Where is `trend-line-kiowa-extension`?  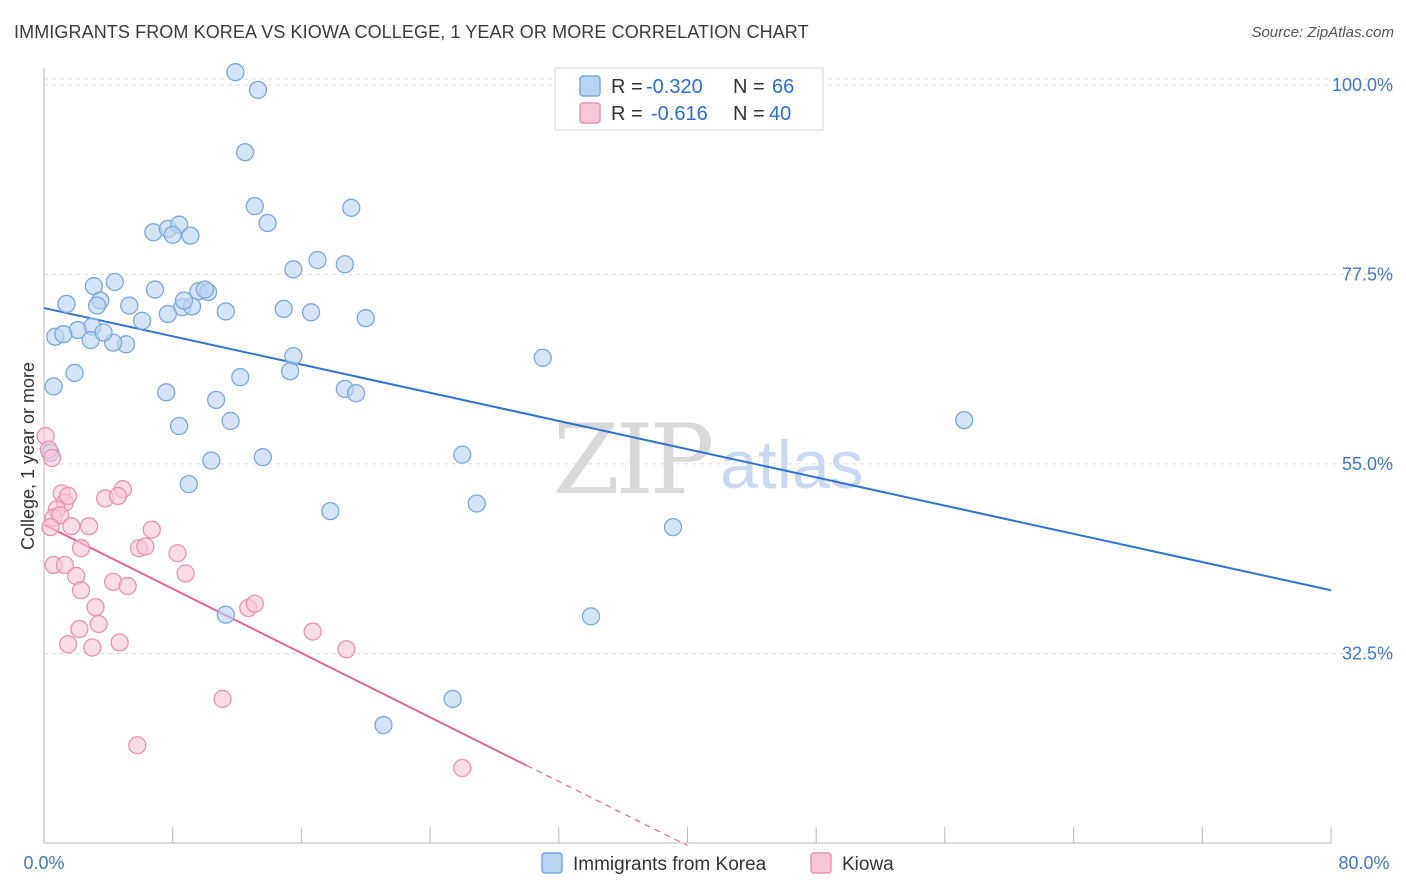 trend-line-kiowa-extension is located at coordinates (607, 805).